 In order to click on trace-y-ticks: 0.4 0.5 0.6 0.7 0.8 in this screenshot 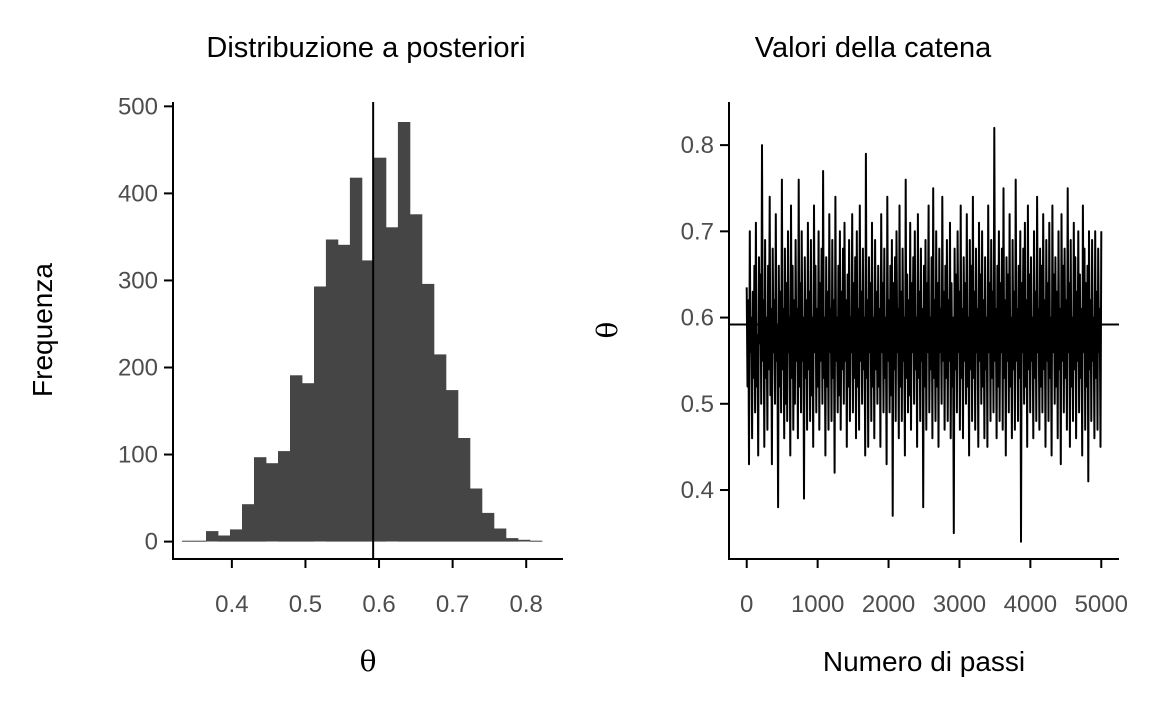, I will do `click(705, 318)`.